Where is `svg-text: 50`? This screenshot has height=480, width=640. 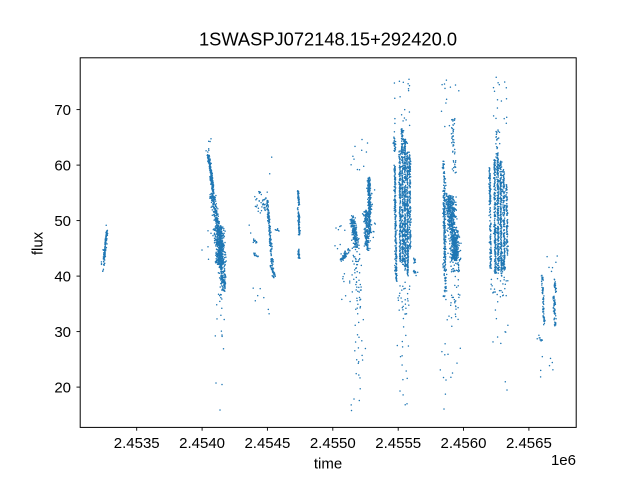 svg-text: 50 is located at coordinates (62, 221).